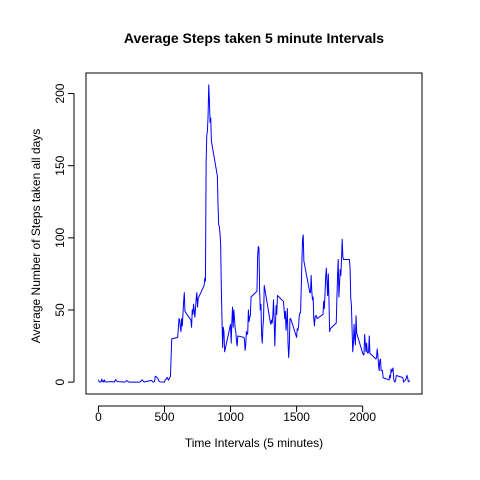  I want to click on x-axis: 0 500 1000 1500 2000, so click(235, 414).